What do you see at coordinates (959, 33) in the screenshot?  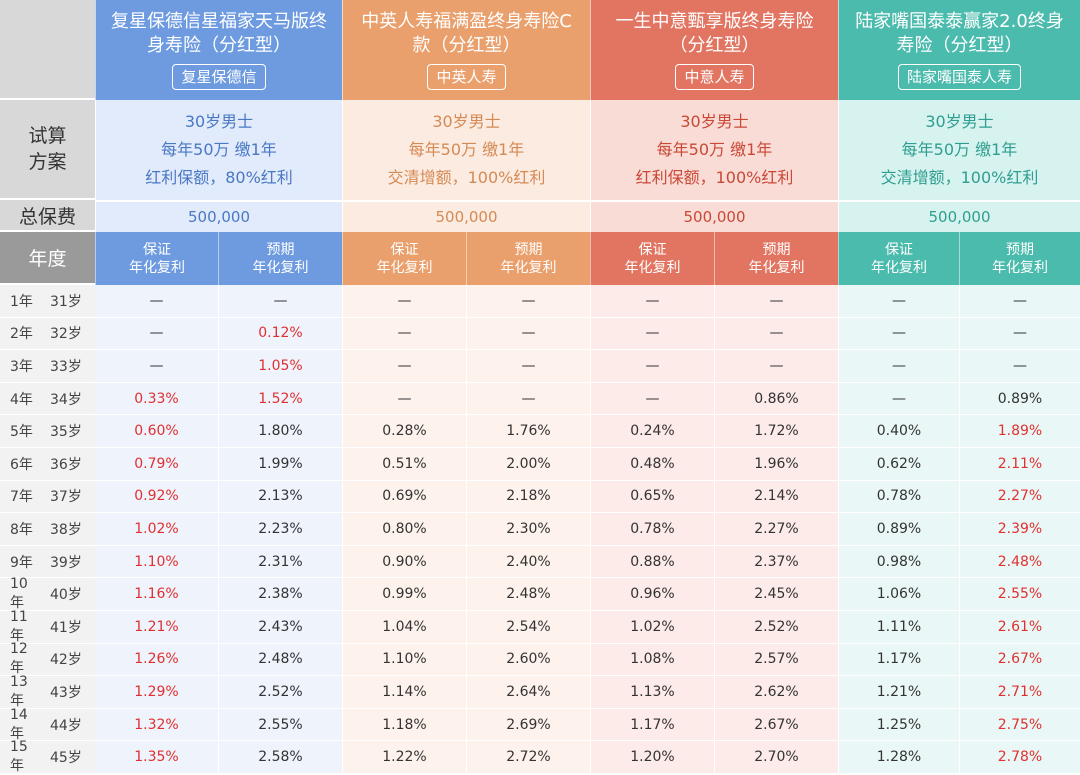 I see `product-title: 陆家嘴国泰泰赢家2.0终身寿险（分红型）` at bounding box center [959, 33].